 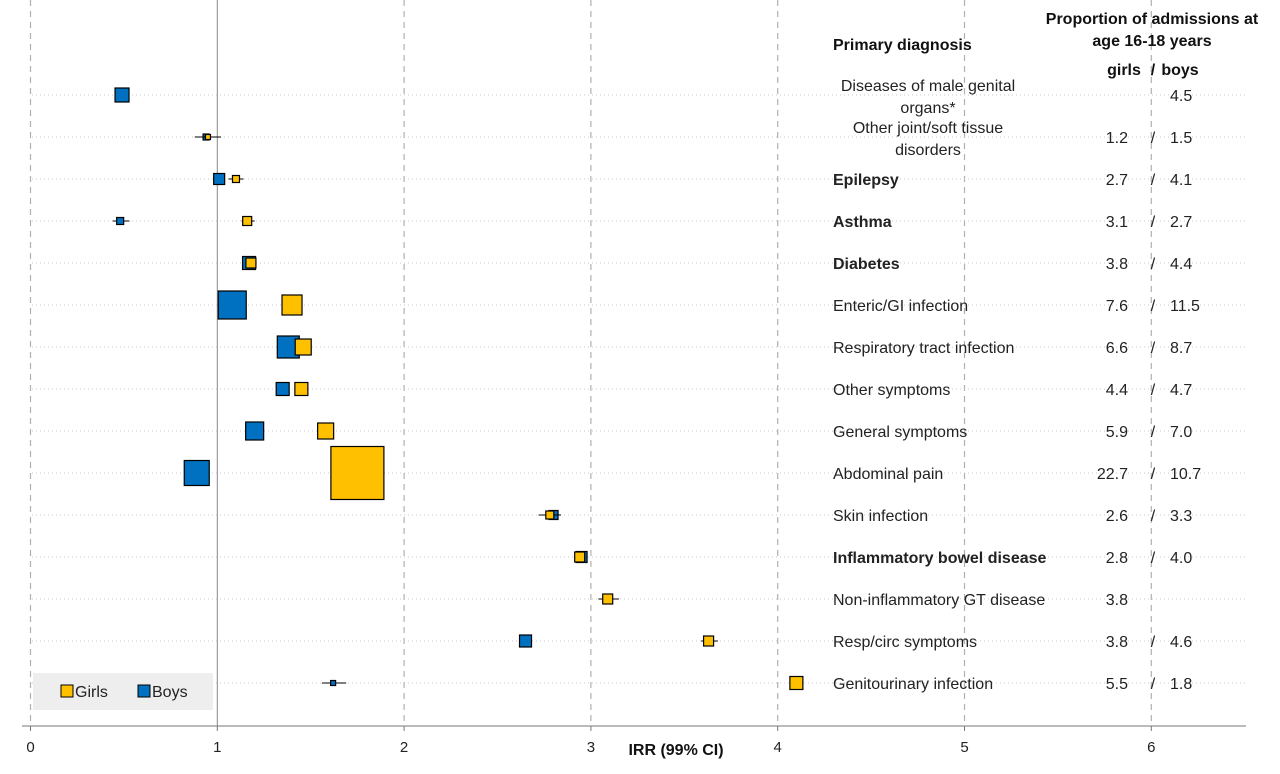 What do you see at coordinates (1181, 684) in the screenshot?
I see `prop-boys-value: 1.8` at bounding box center [1181, 684].